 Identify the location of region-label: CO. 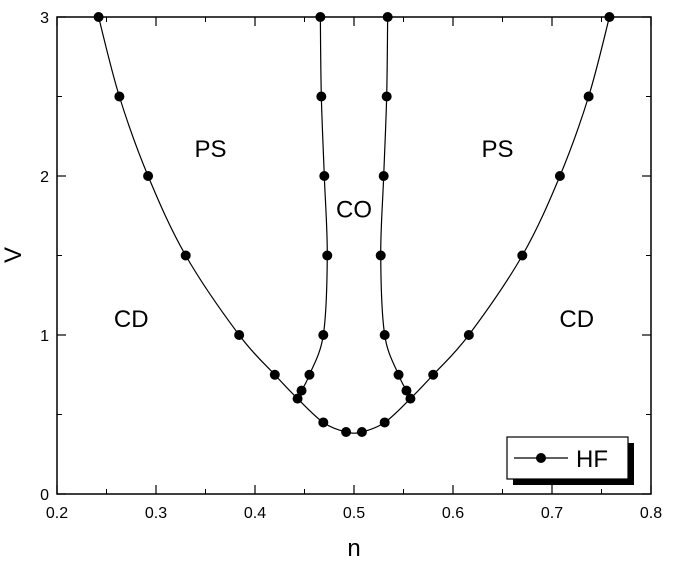
(354, 209).